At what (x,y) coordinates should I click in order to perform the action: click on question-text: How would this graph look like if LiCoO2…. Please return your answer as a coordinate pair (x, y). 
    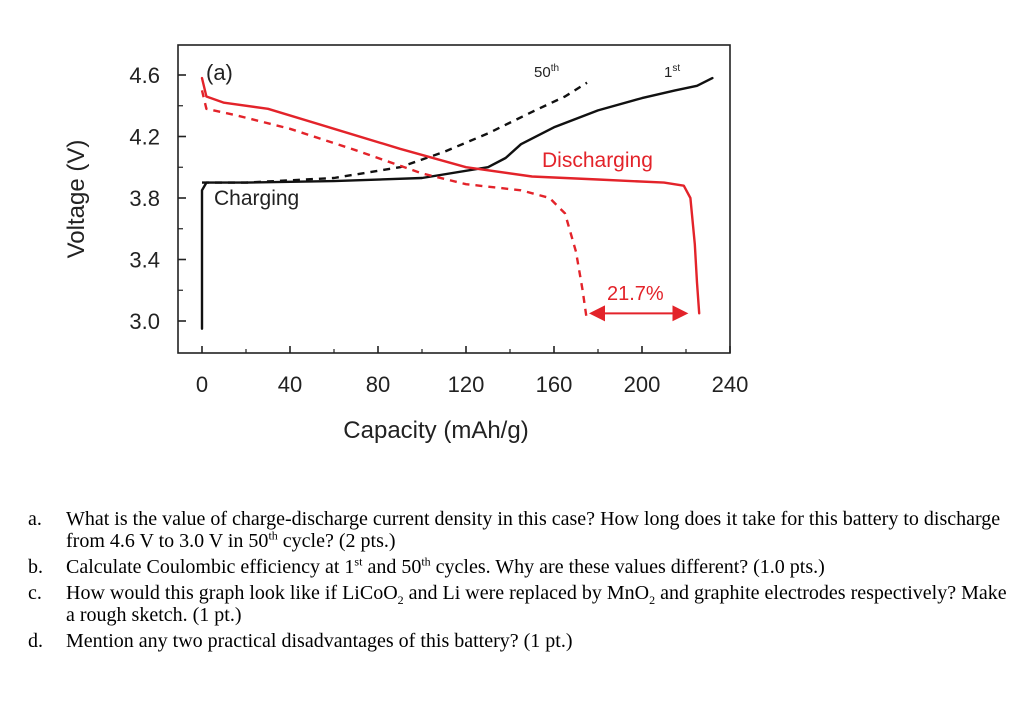
    Looking at the image, I should click on (542, 604).